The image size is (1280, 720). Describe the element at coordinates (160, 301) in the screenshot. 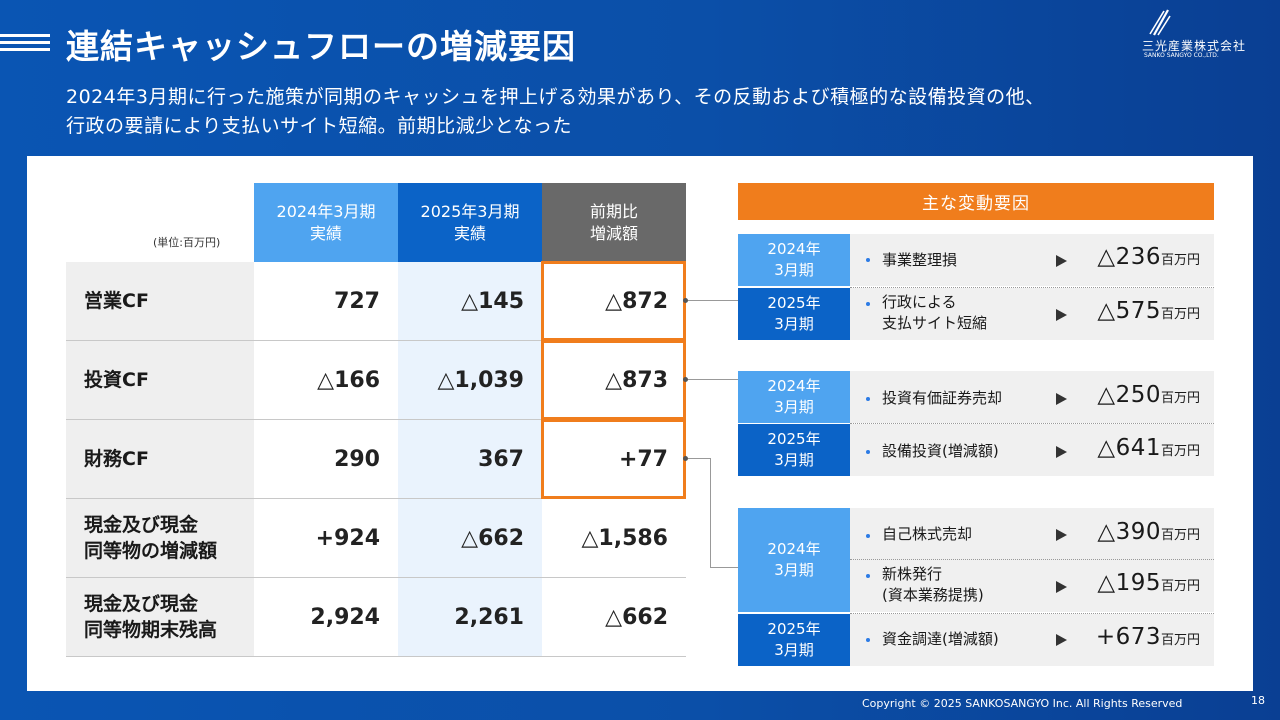

I see `row-label: 営業CF` at that location.